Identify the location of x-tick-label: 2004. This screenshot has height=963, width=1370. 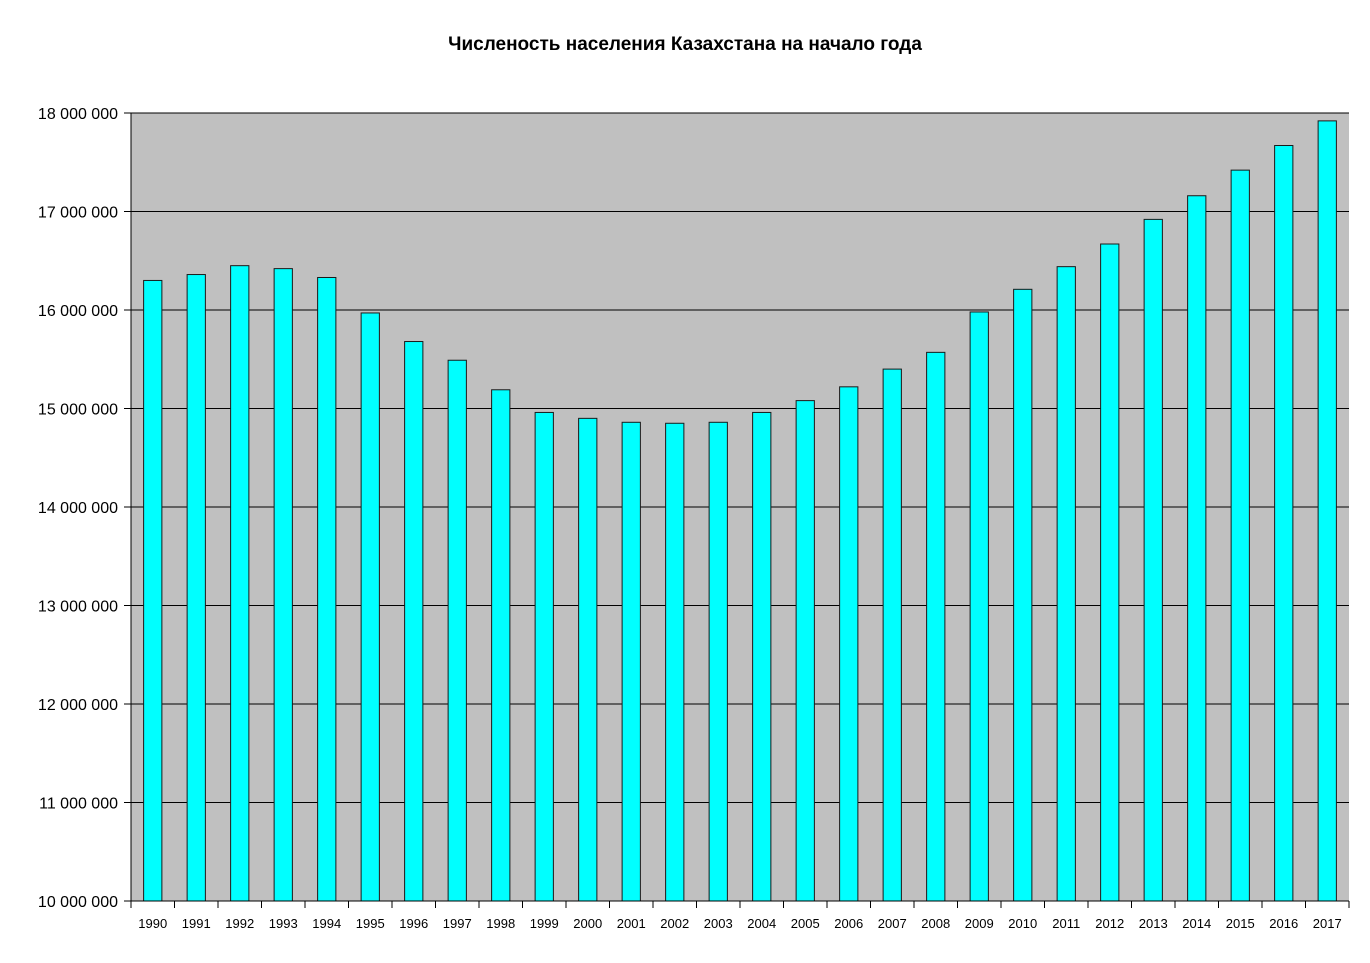
(761, 923).